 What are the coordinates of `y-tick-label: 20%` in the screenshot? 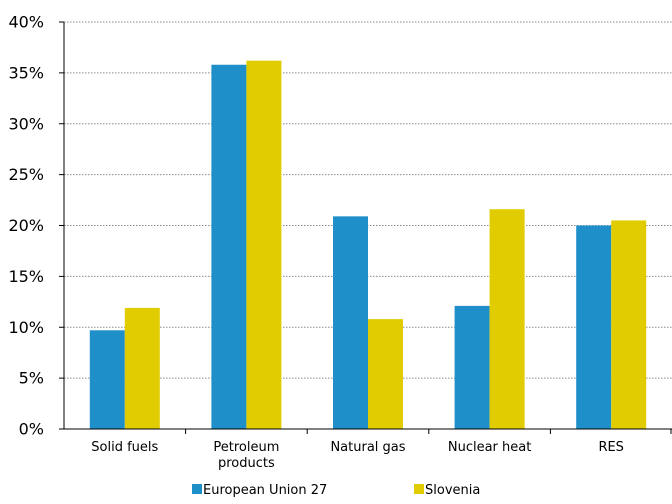 It's located at (26, 225).